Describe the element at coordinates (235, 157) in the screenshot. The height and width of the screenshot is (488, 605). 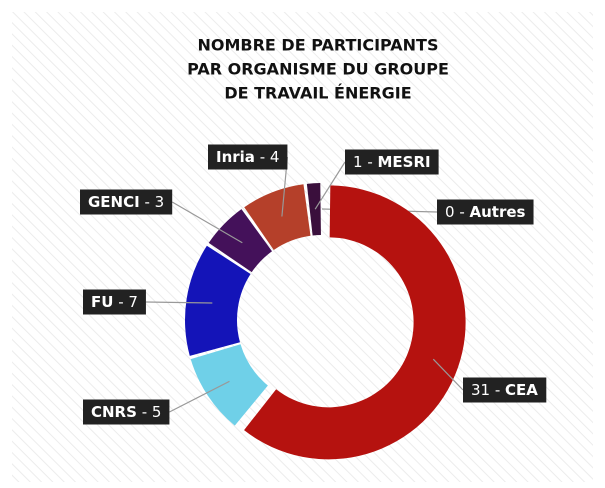
I see `label-part: Inria` at that location.